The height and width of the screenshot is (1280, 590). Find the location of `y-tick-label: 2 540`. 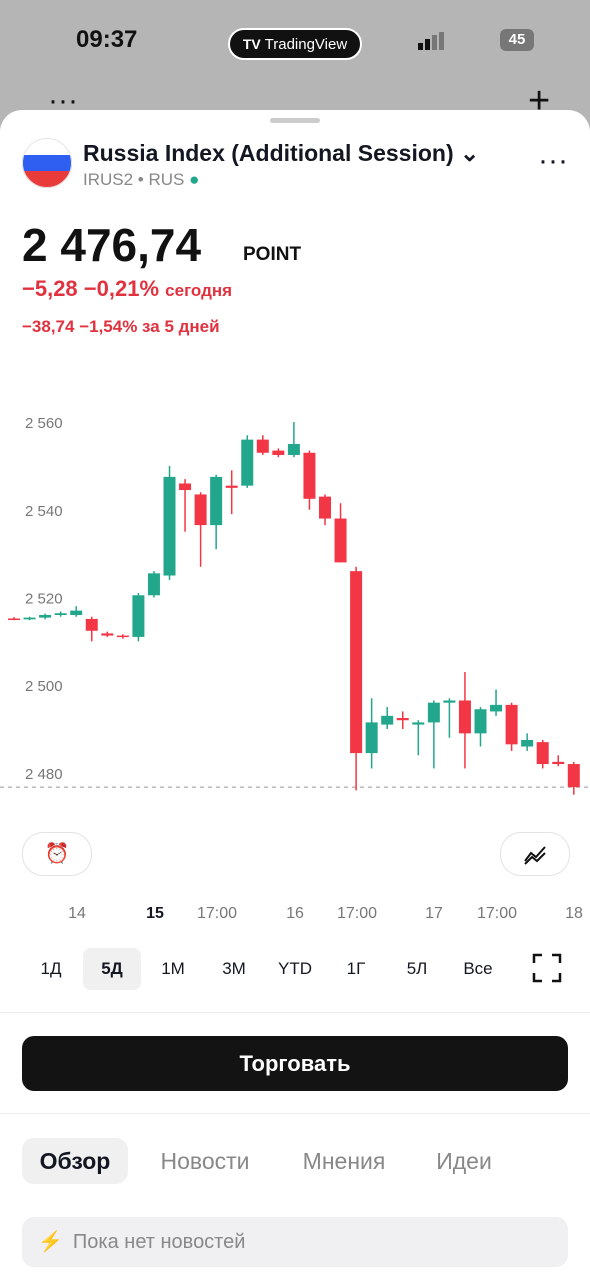

y-tick-label: 2 540 is located at coordinates (44, 511).